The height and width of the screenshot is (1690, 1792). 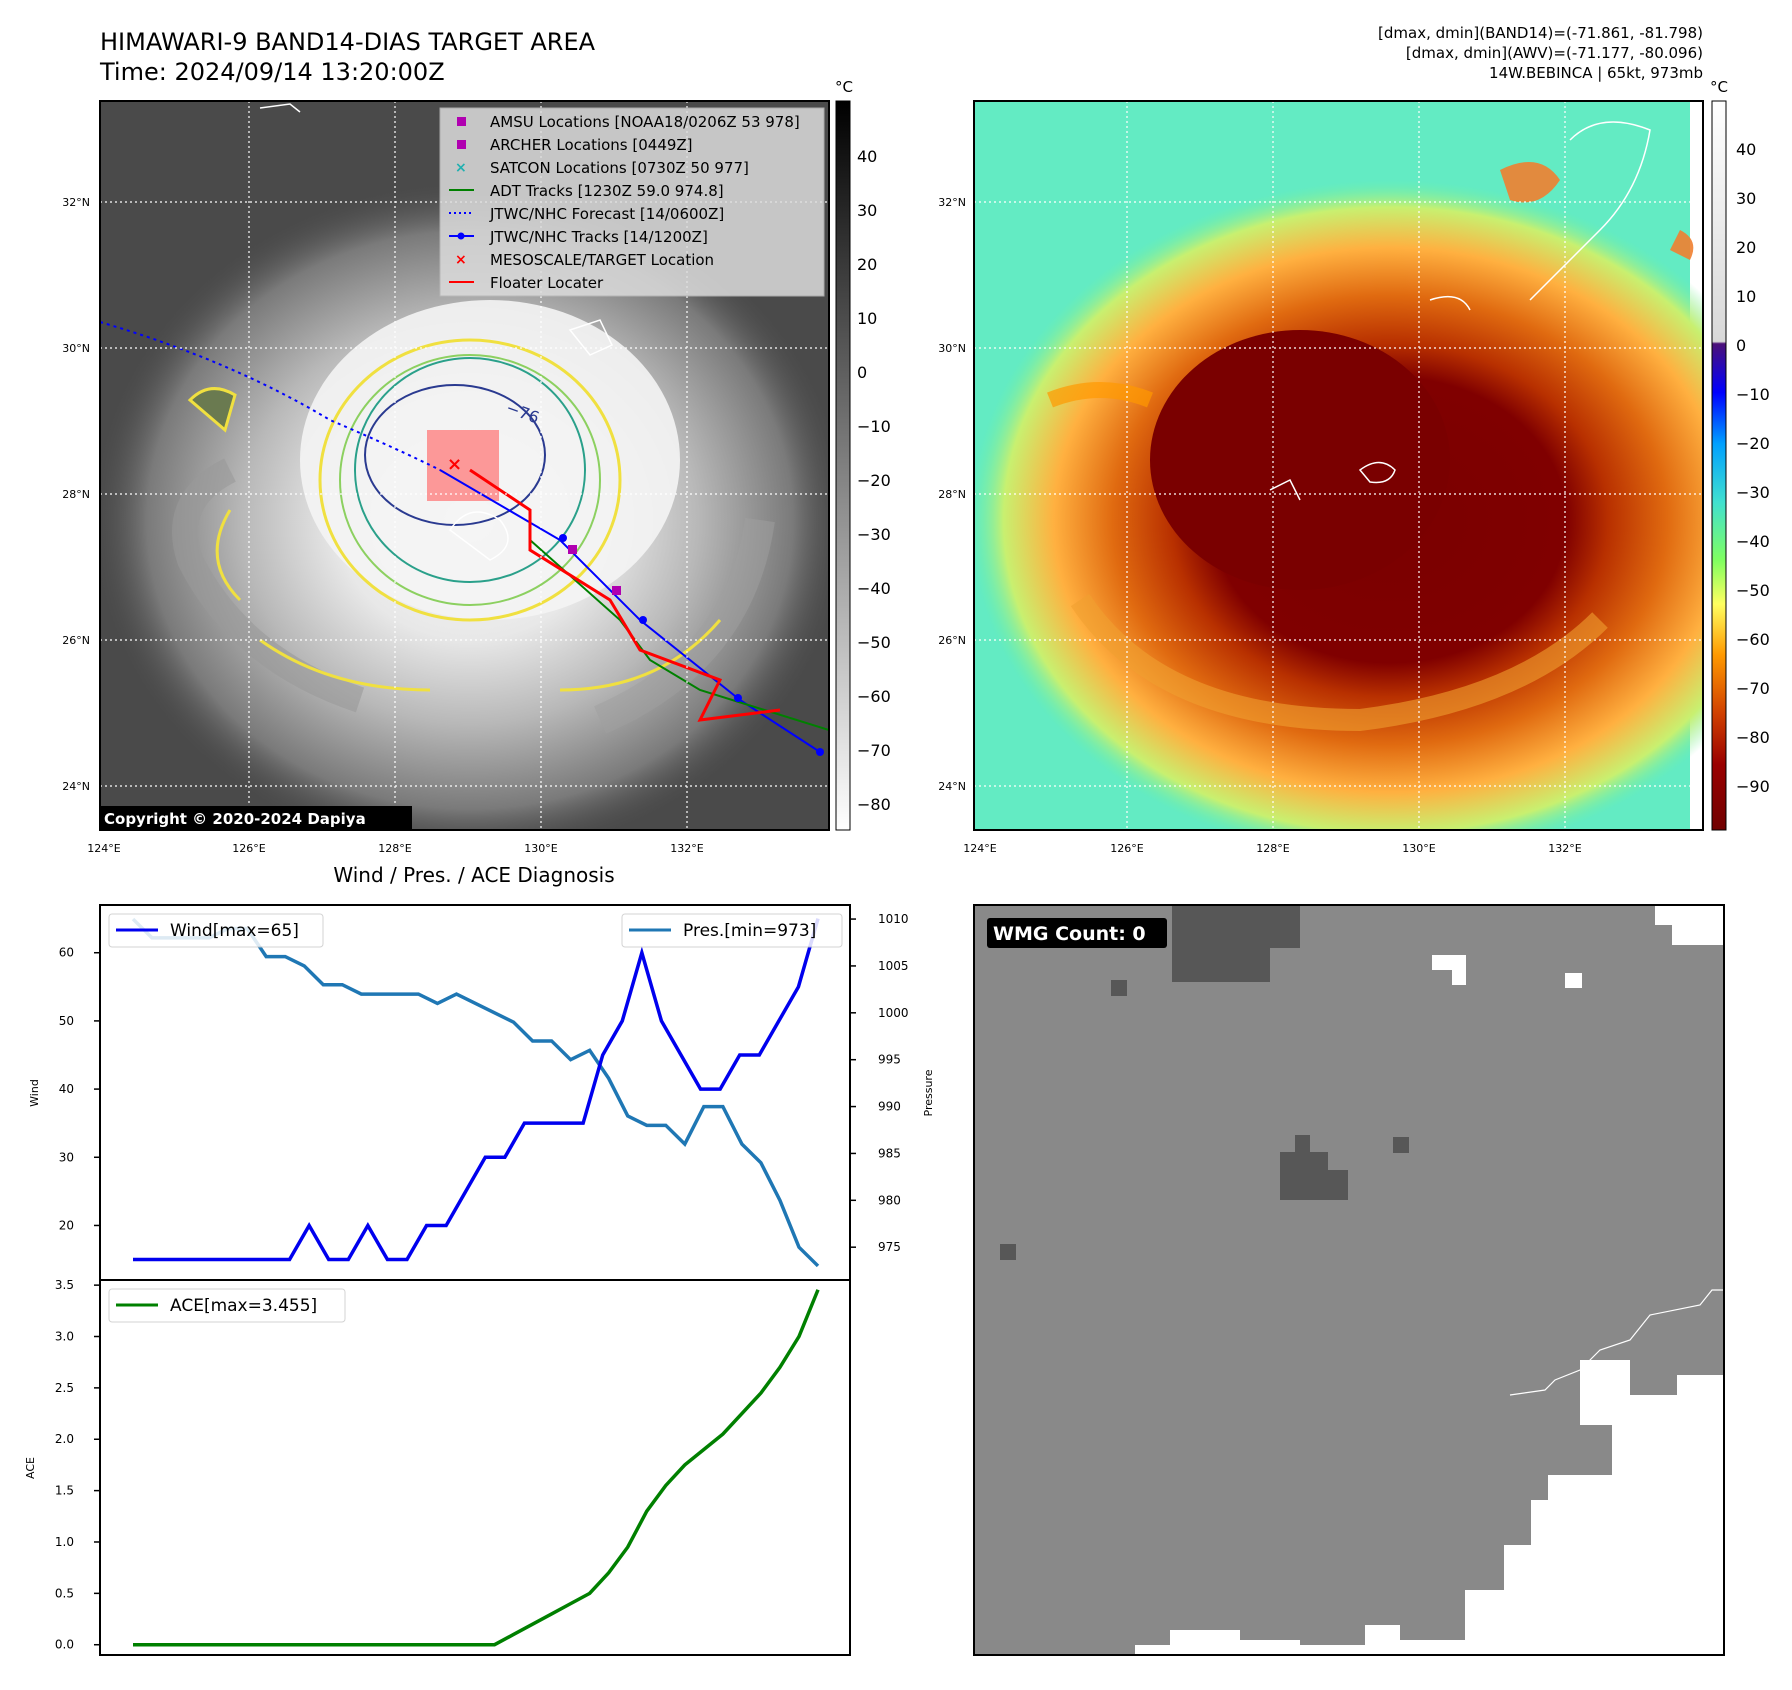 I want to click on svg-text: 30°N, so click(x=76, y=348).